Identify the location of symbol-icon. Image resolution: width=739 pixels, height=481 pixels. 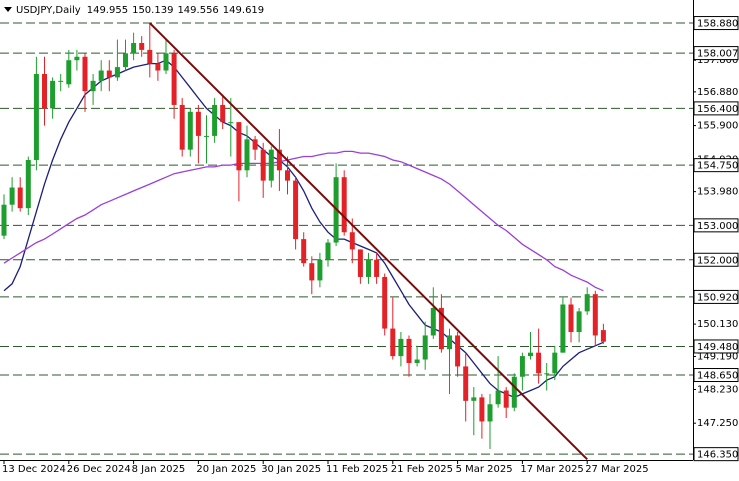
(8, 9).